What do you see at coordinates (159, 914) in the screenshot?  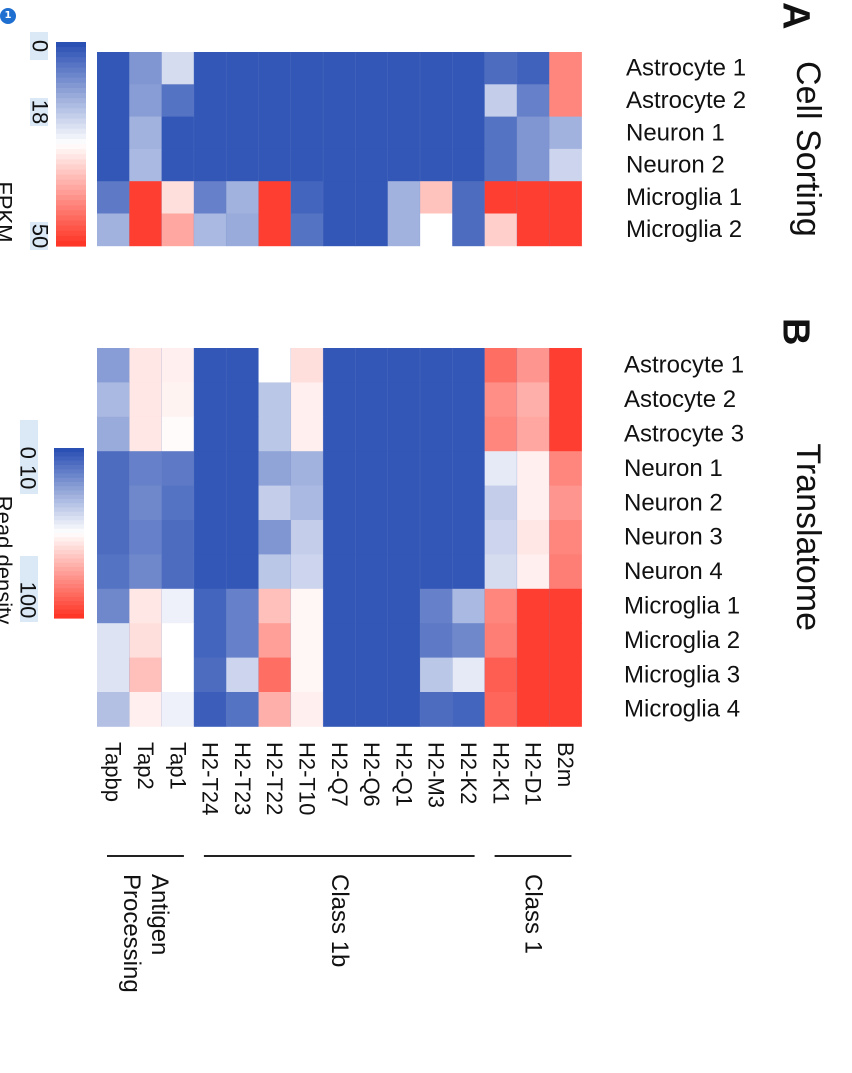 I see `group-label: Antigen` at bounding box center [159, 914].